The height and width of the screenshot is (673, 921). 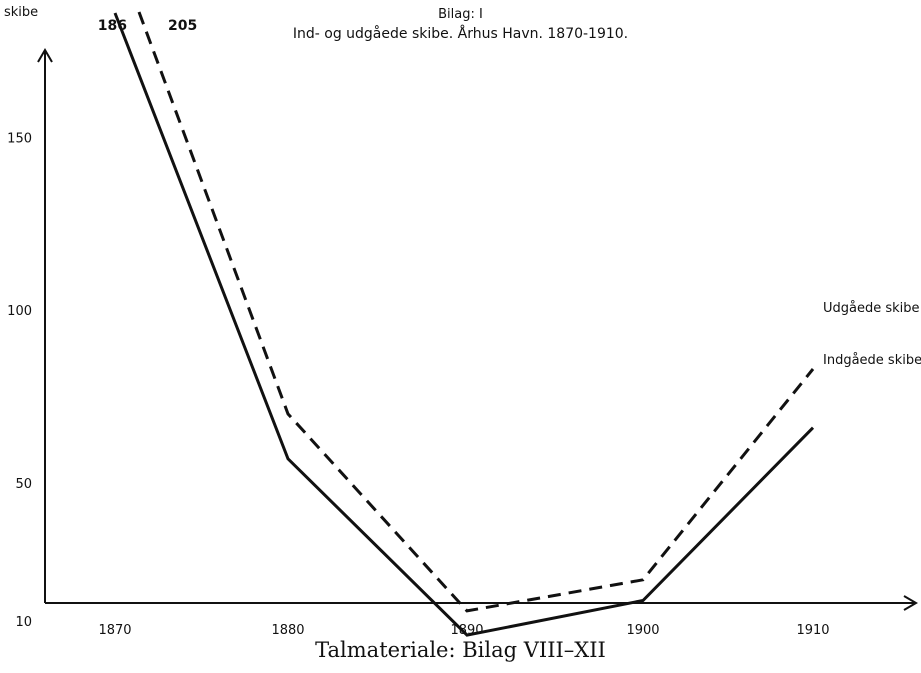 I want to click on source-note: Talmateriale: Bilag VIII–XII, so click(x=460, y=650).